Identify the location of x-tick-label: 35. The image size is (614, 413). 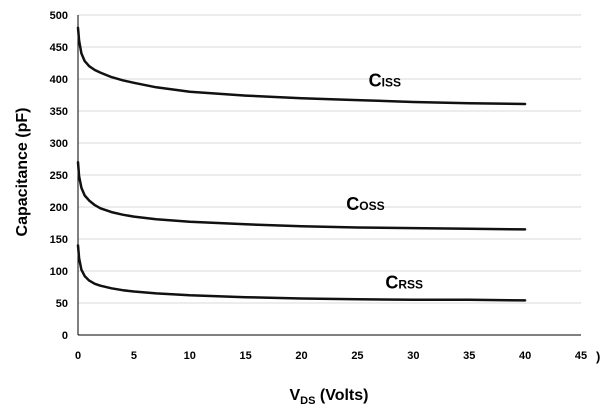
(469, 356).